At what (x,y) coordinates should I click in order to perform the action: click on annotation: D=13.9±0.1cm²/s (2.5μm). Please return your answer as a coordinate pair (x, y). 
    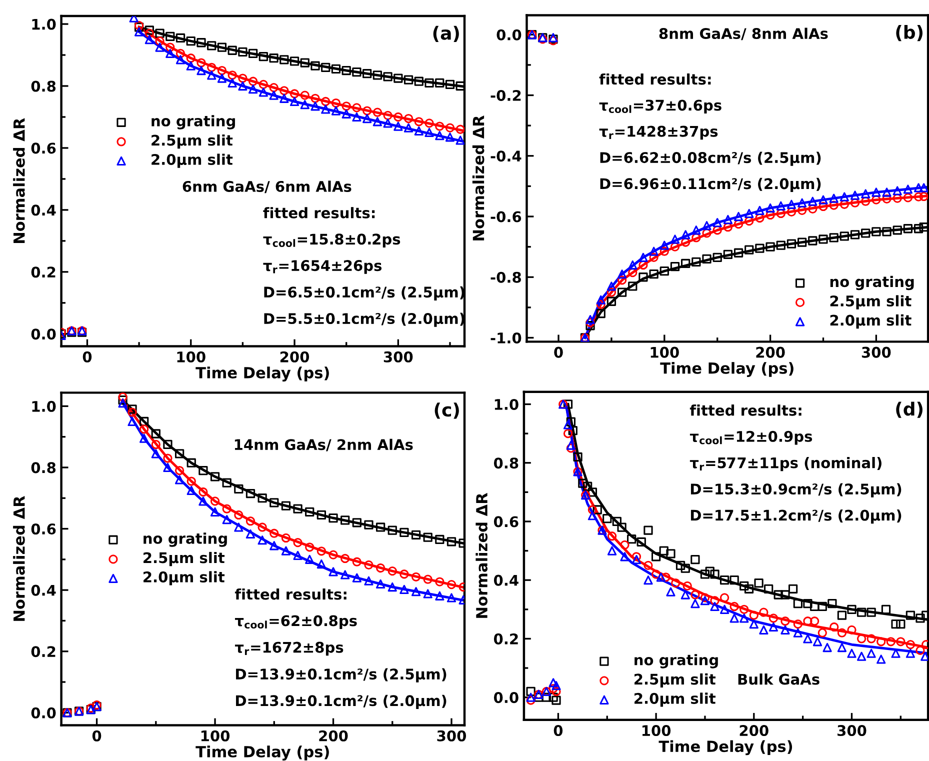
    Looking at the image, I should click on (341, 675).